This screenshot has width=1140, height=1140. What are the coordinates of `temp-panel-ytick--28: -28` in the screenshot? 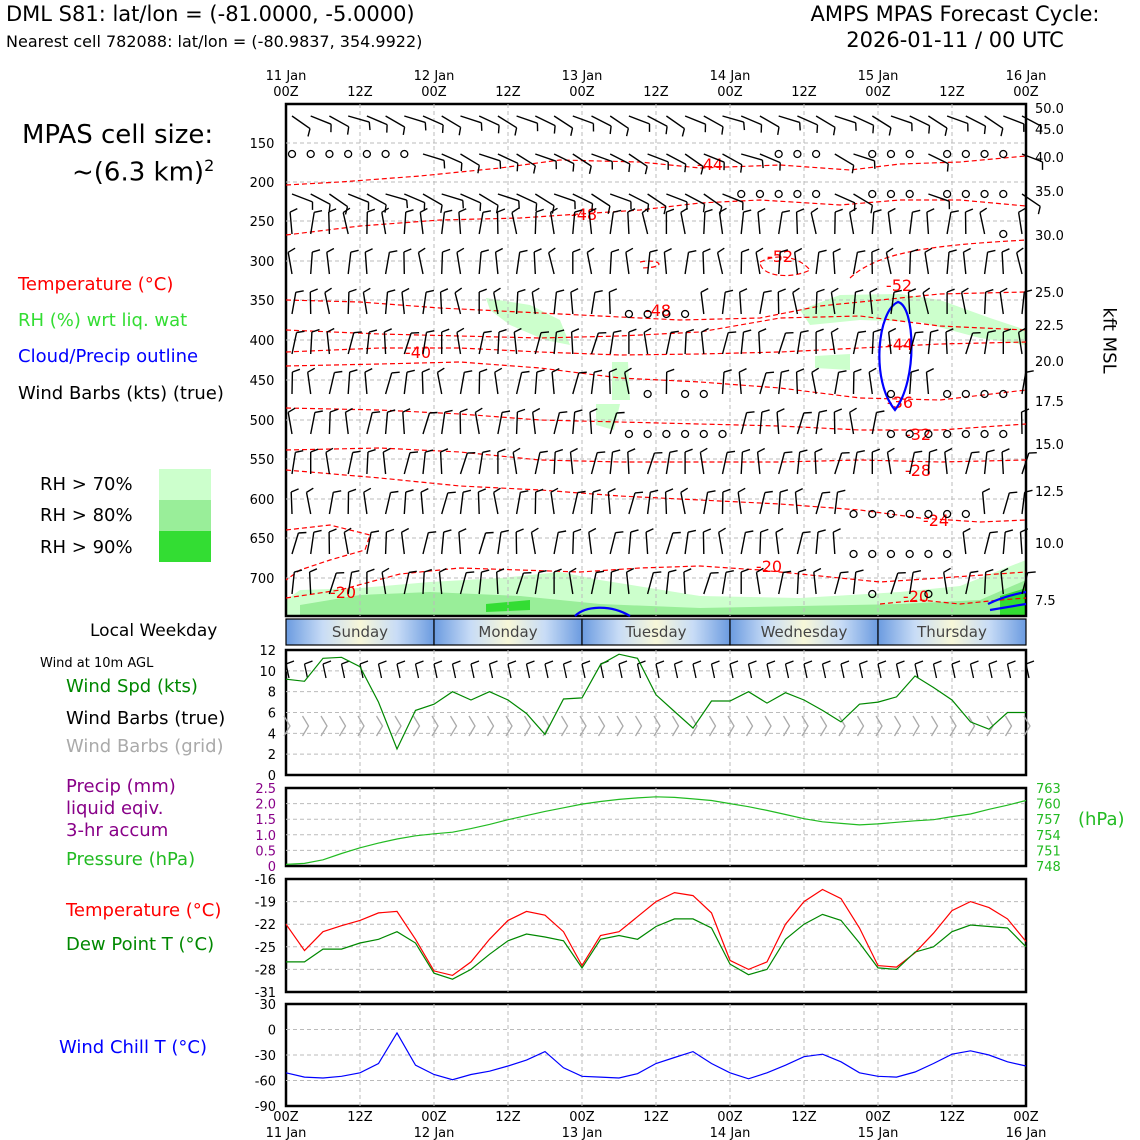 It's located at (265, 970).